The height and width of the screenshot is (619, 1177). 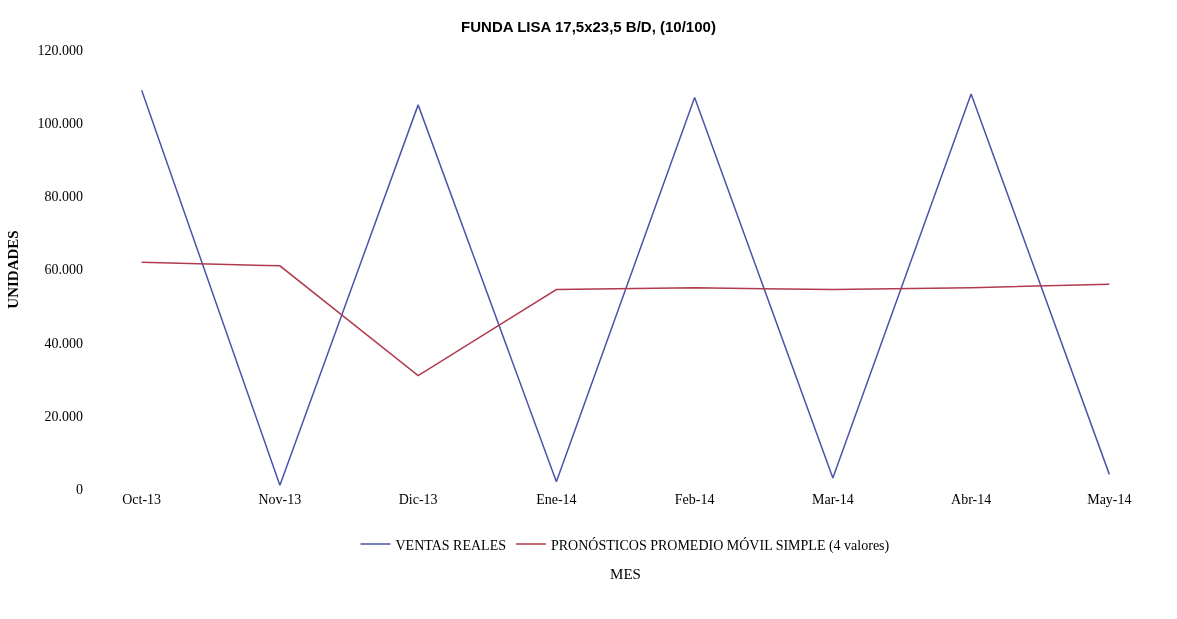 I want to click on x-tick-label: Dic-13, so click(x=418, y=499).